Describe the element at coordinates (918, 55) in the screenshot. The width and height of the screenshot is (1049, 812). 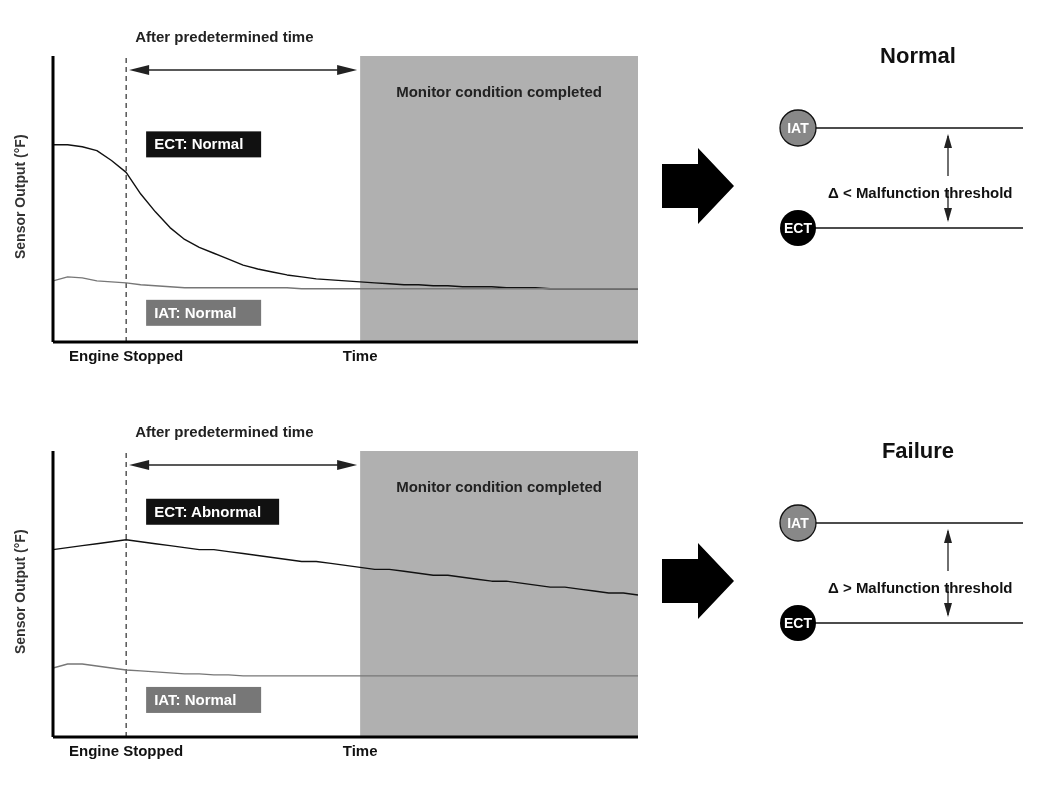
I see `text: Normal` at that location.